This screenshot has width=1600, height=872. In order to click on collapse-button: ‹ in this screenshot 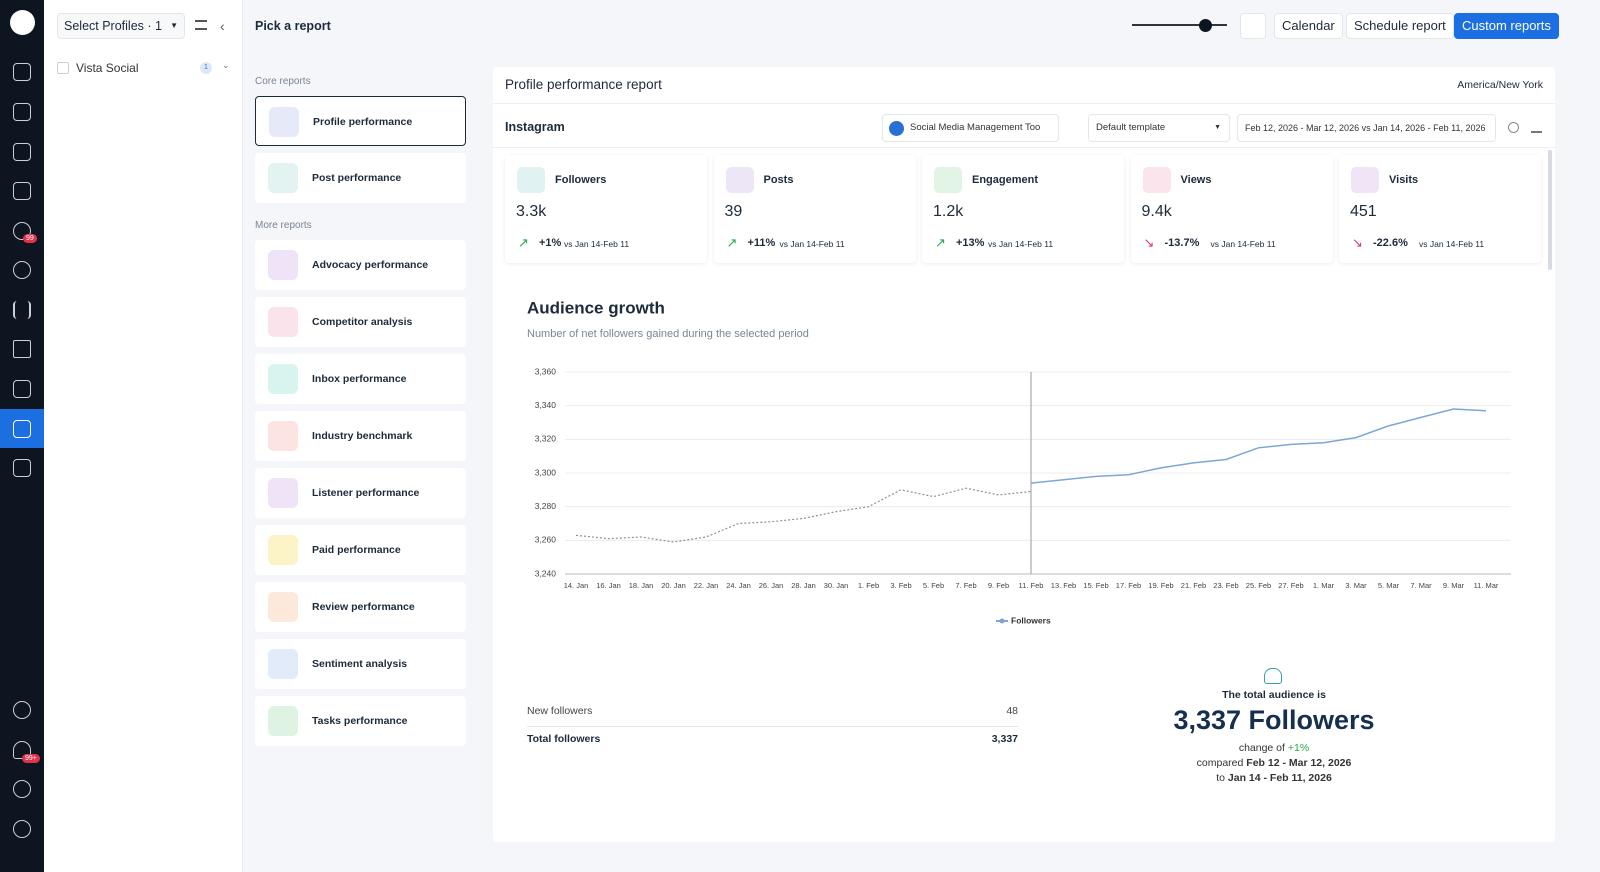, I will do `click(222, 26)`.